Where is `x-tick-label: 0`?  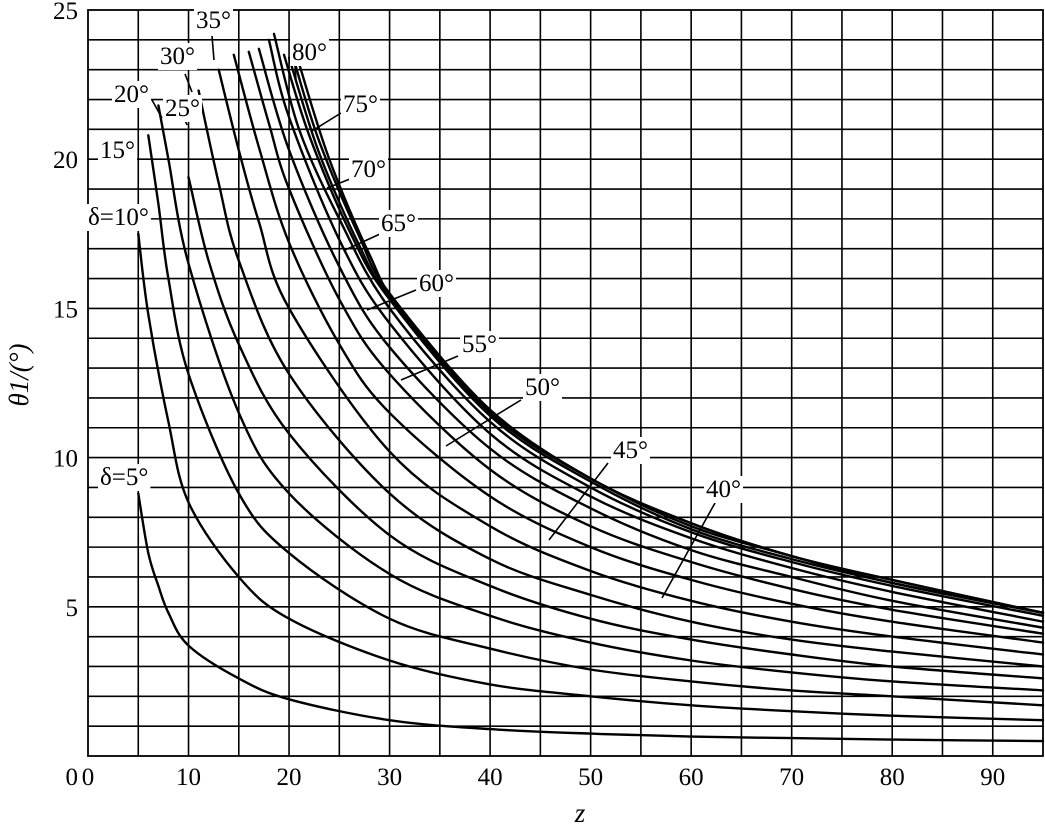
x-tick-label: 0 is located at coordinates (88, 777).